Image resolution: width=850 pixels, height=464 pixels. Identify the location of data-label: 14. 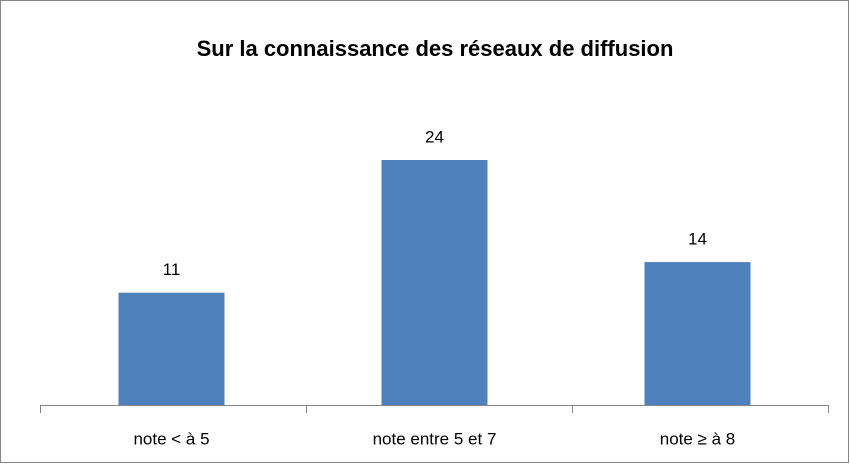
(697, 239).